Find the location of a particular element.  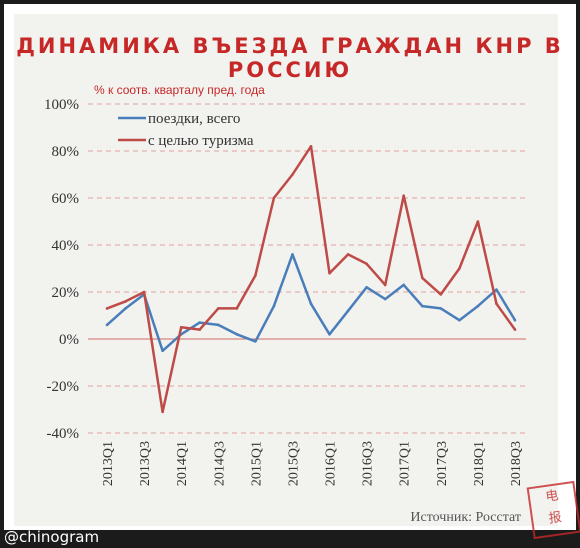

credit-label: @chinogram is located at coordinates (52, 537).